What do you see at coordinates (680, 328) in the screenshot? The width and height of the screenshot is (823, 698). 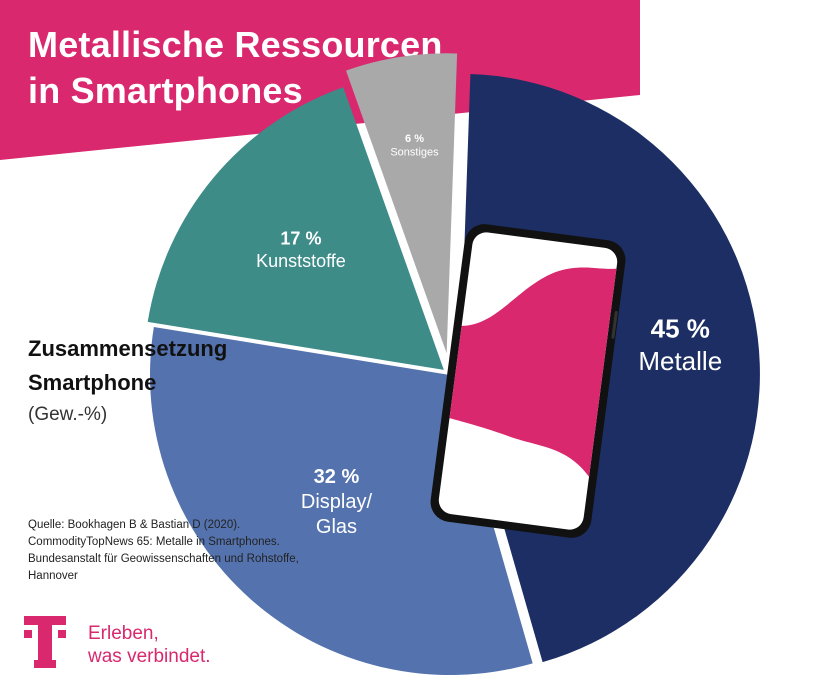 I see `slice-value-label-metalle: 45 %` at bounding box center [680, 328].